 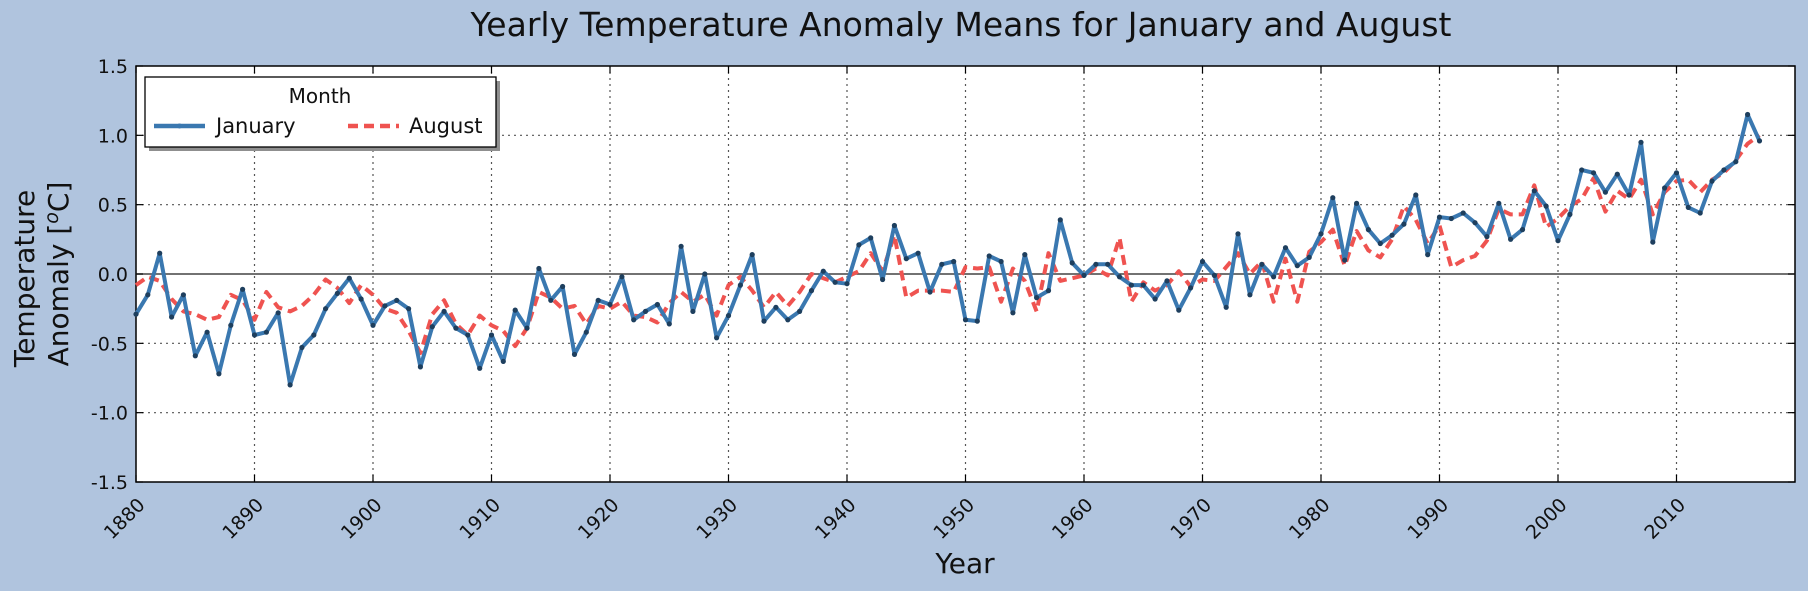 What do you see at coordinates (599, 519) in the screenshot?
I see `x-tick-label: 1920` at bounding box center [599, 519].